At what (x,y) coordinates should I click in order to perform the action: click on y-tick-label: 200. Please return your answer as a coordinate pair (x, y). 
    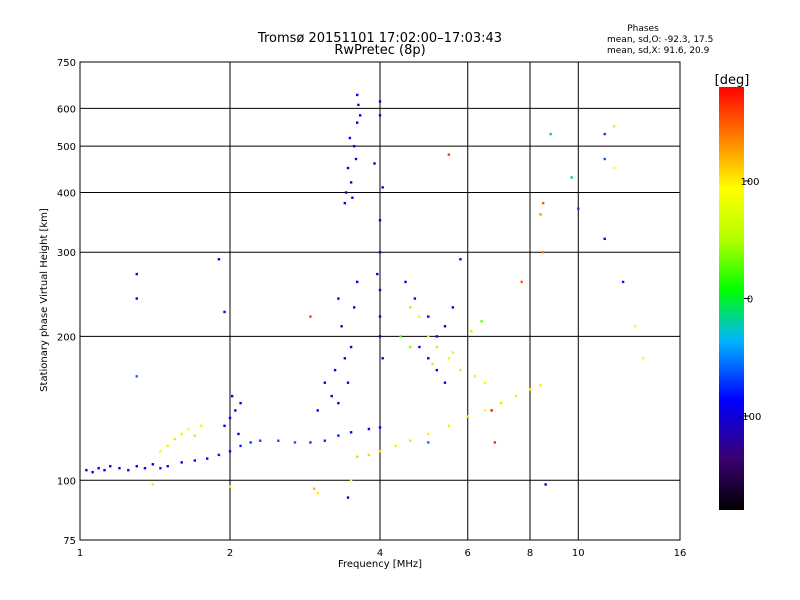
    Looking at the image, I should click on (66, 337).